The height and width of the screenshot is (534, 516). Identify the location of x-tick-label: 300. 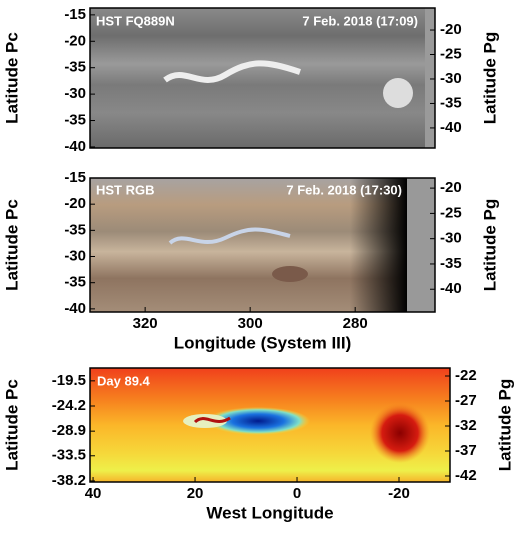
(250, 323).